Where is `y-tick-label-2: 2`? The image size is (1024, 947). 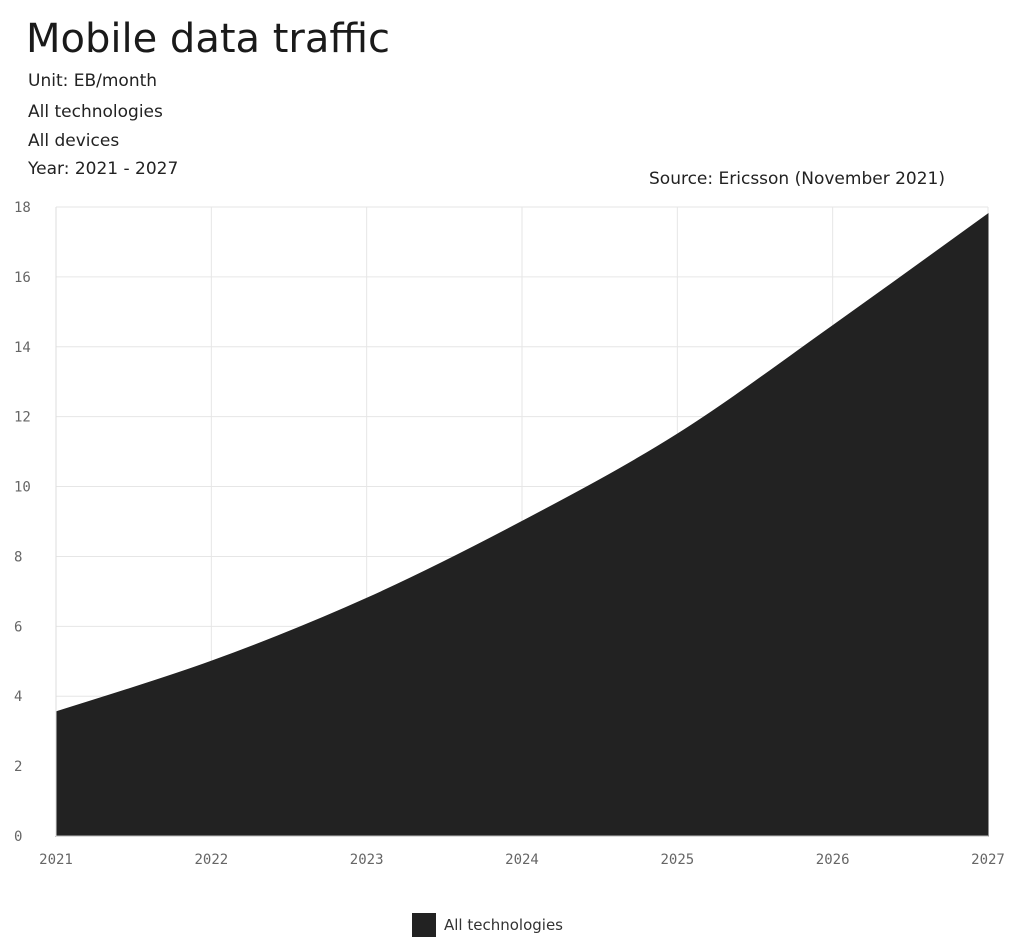
y-tick-label-2: 2 is located at coordinates (18, 767).